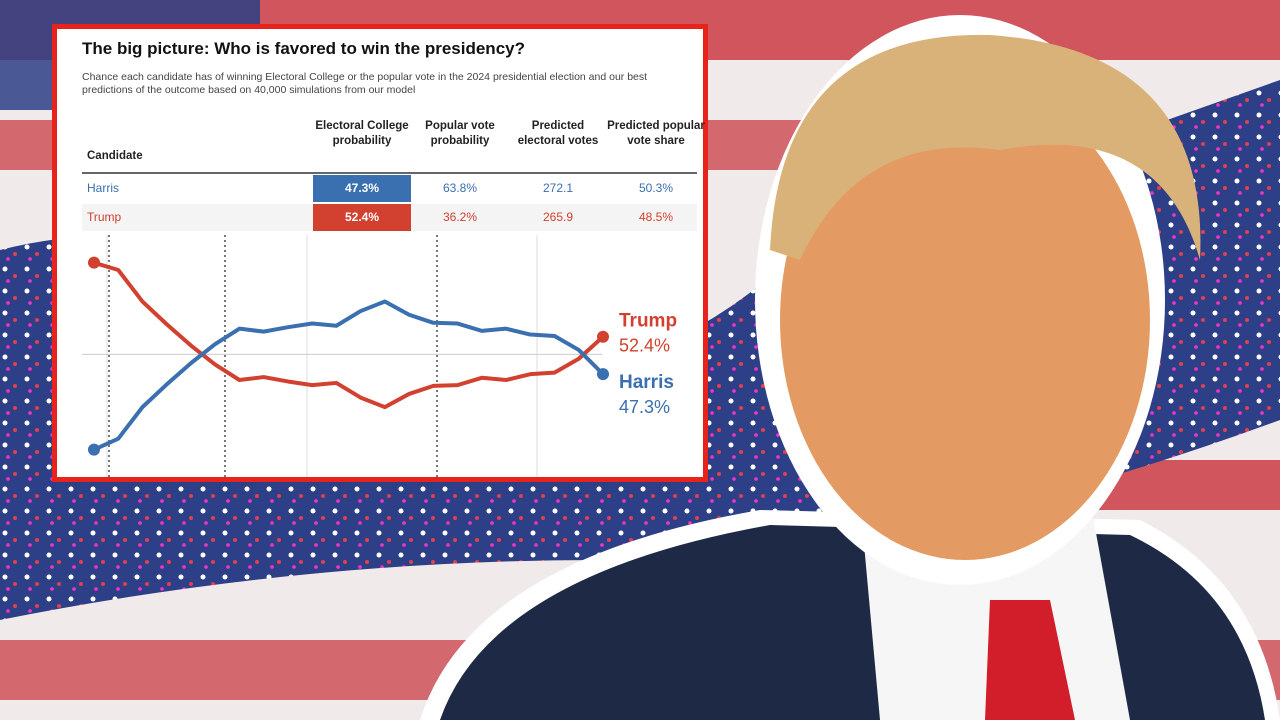 This screenshot has height=720, width=1280. What do you see at coordinates (460, 188) in the screenshot?
I see `table-cell: 63.8%` at bounding box center [460, 188].